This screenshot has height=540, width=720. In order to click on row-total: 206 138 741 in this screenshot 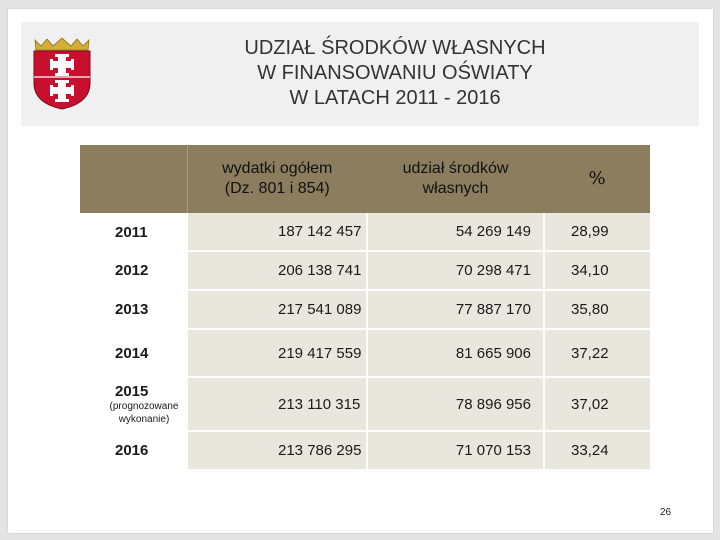, I will do `click(276, 270)`.